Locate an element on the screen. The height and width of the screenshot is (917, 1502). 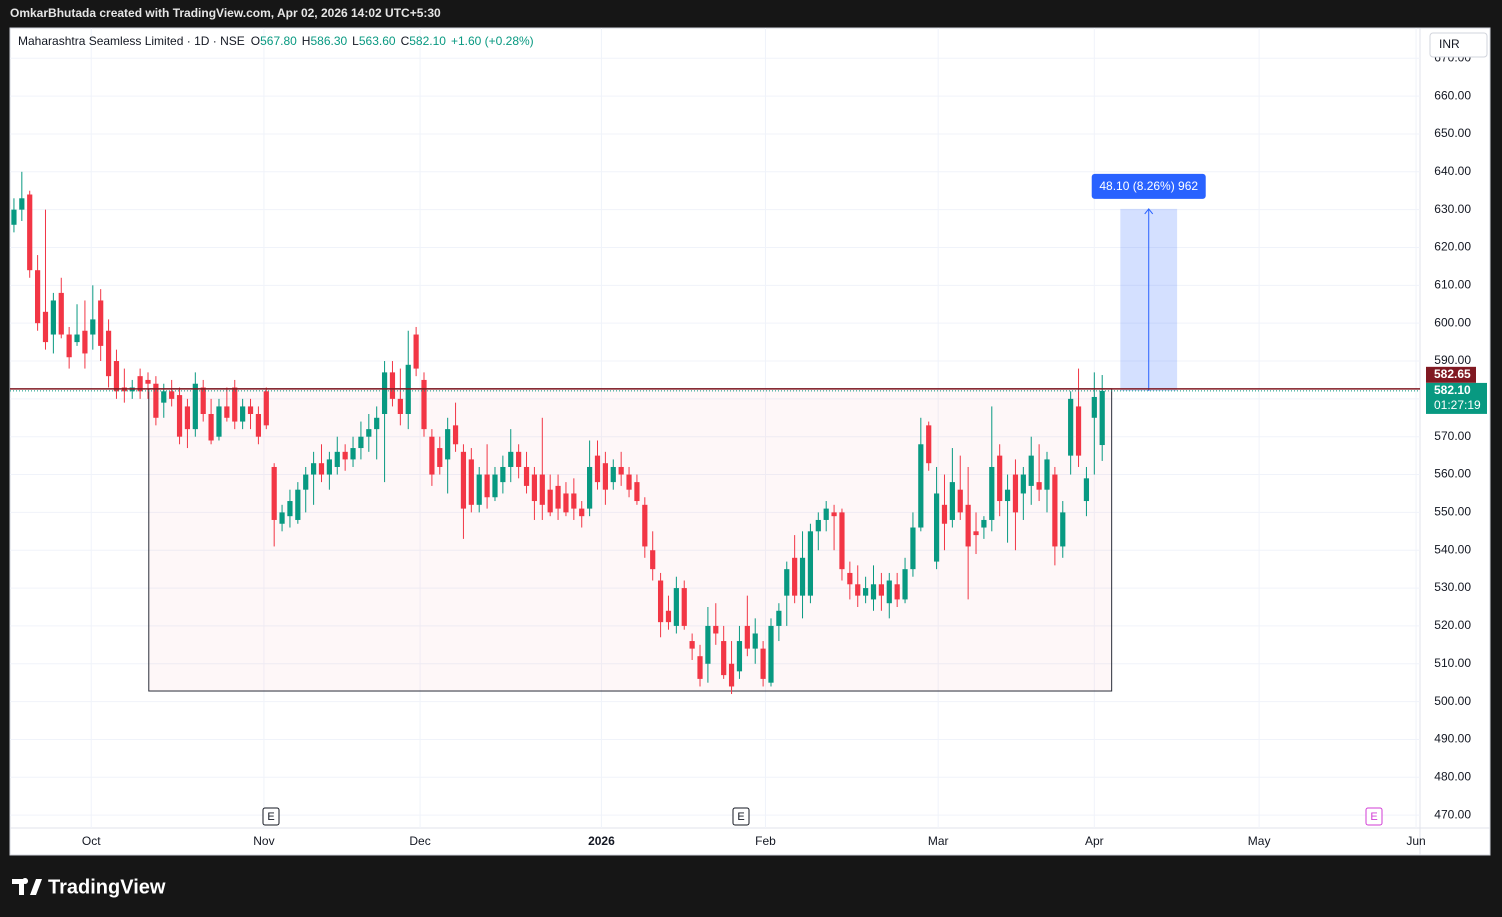
legend-key: L is located at coordinates (355, 41).